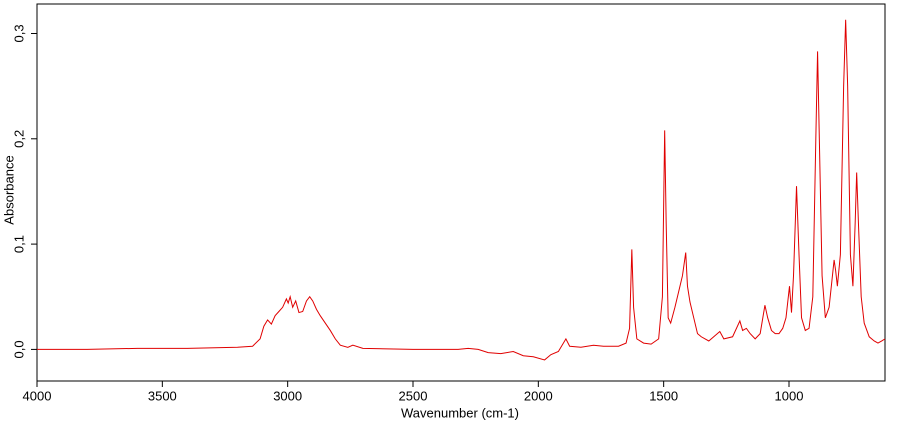 This screenshot has width=910, height=425. I want to click on y-tick-label: 0,3, so click(18, 33).